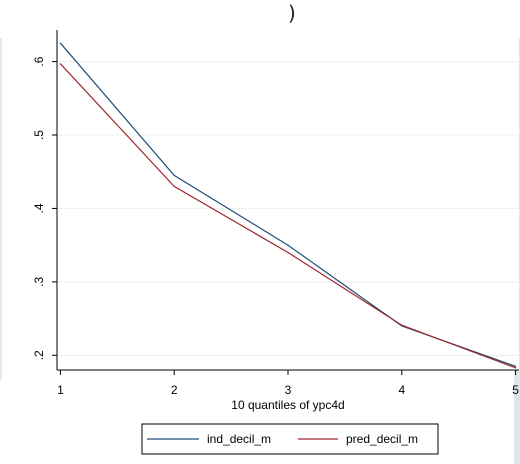  What do you see at coordinates (287, 405) in the screenshot?
I see `x-axis-title: 10 quantiles of ypc4d` at bounding box center [287, 405].